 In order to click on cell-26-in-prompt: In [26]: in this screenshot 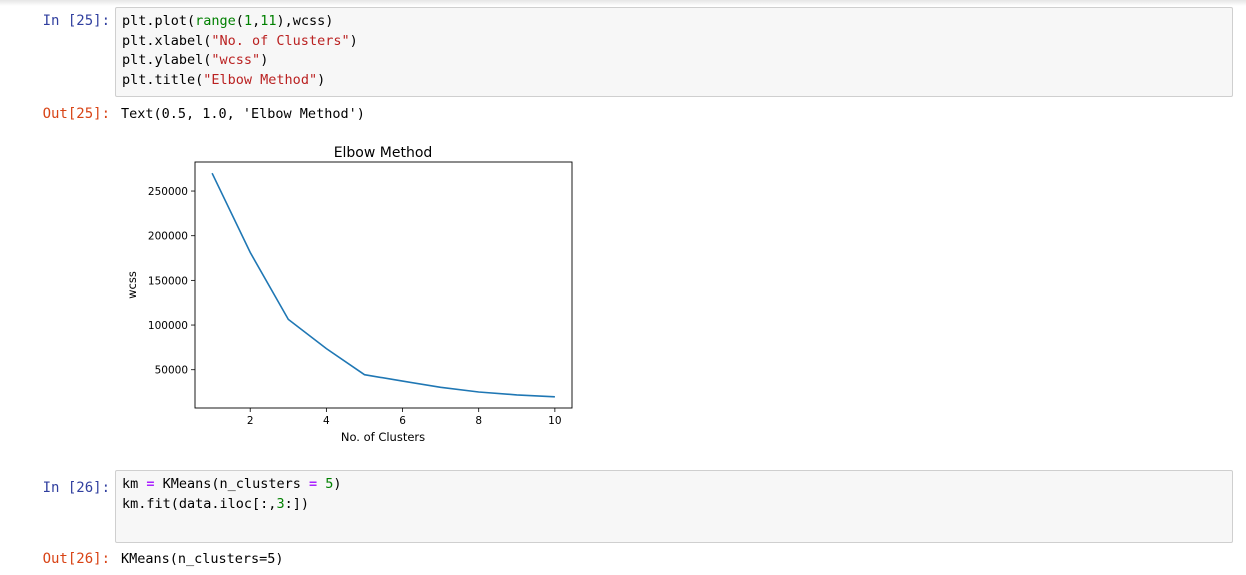, I will do `click(76, 488)`.